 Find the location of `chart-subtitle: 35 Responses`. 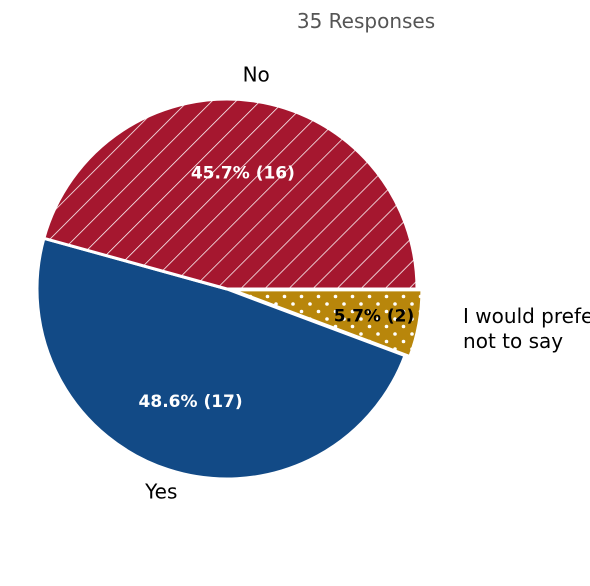

chart-subtitle: 35 Responses is located at coordinates (366, 21).